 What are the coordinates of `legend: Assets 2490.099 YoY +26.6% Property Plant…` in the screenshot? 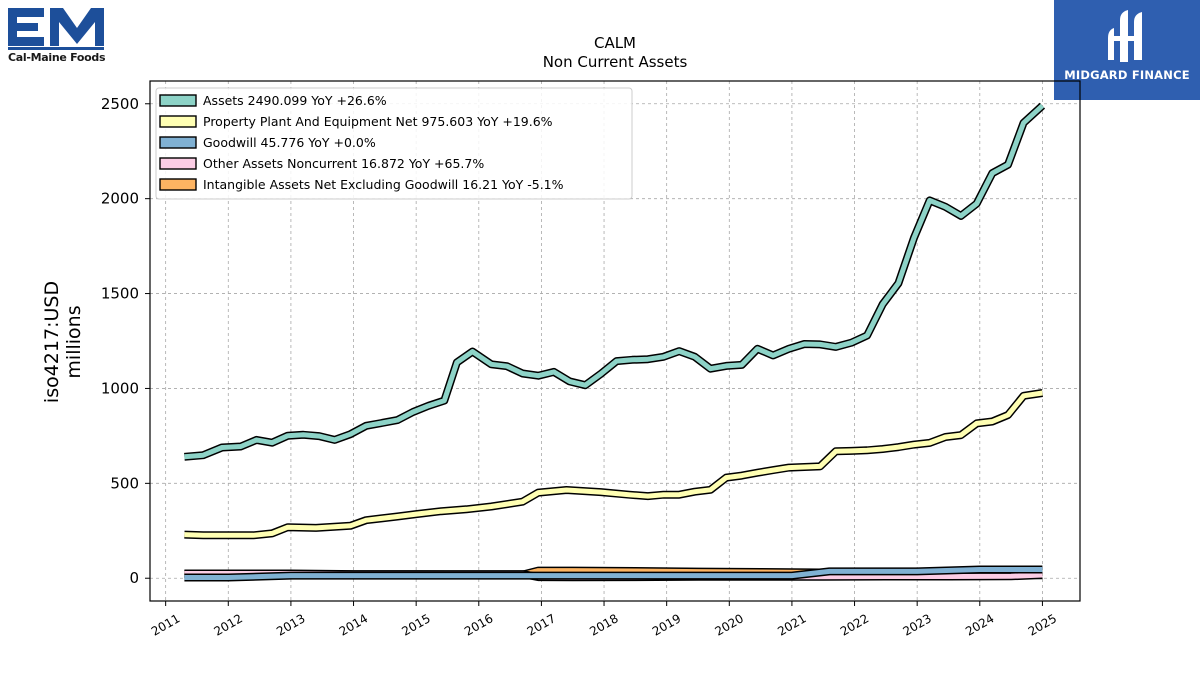 It's located at (394, 143).